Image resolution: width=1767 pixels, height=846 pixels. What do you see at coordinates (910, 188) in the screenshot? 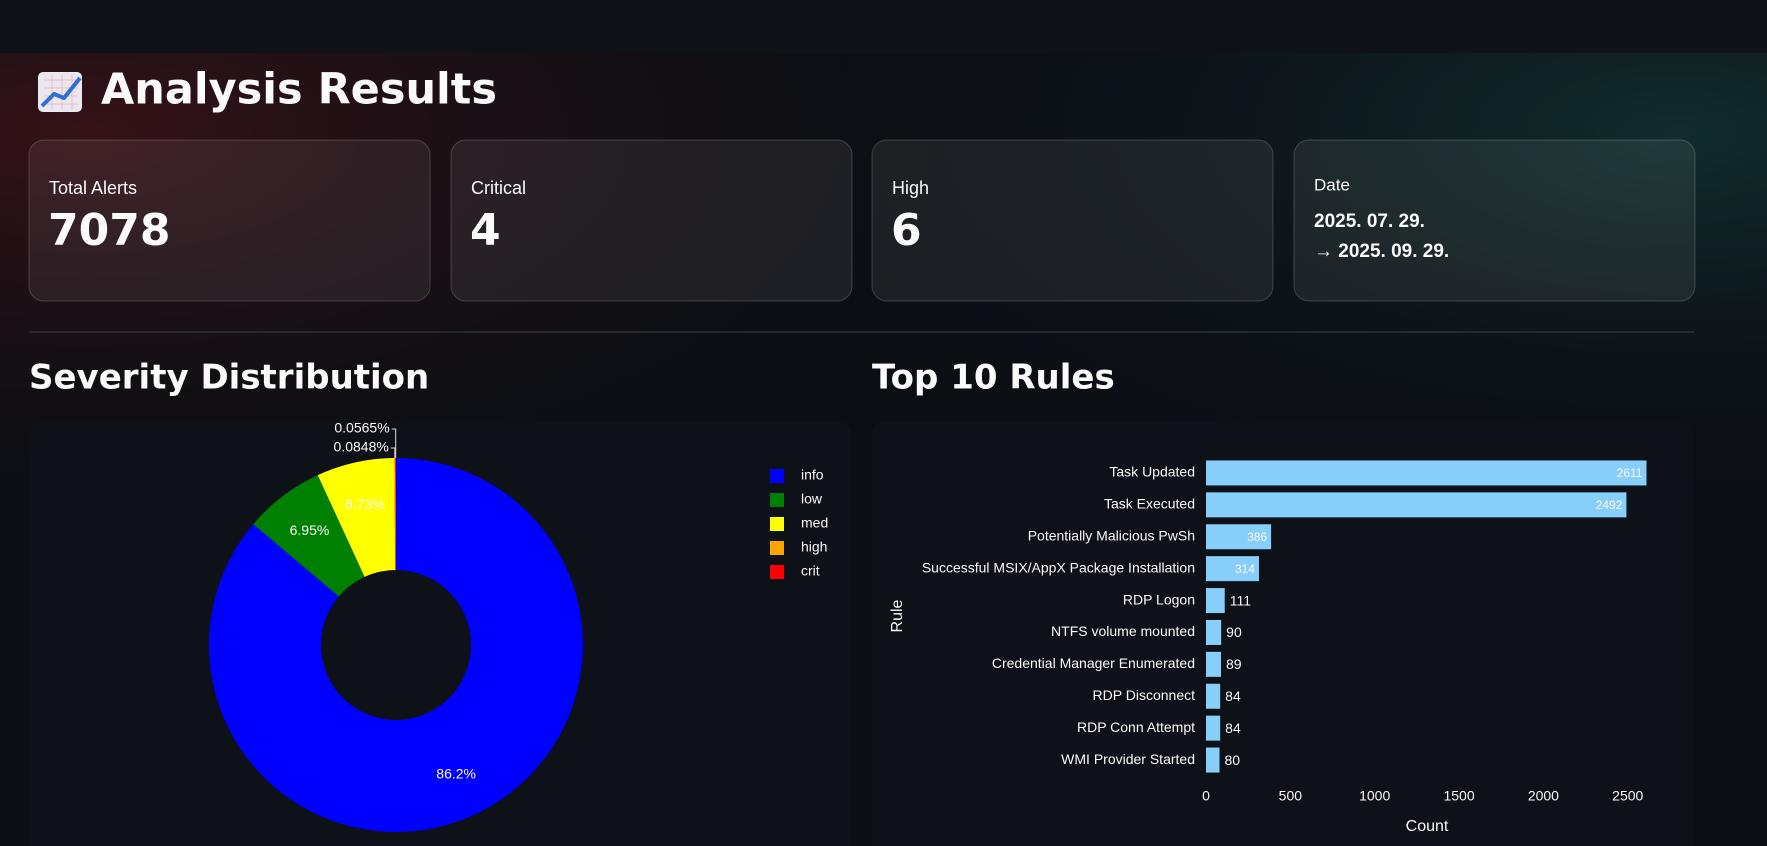
I see `metric-label: High` at bounding box center [910, 188].